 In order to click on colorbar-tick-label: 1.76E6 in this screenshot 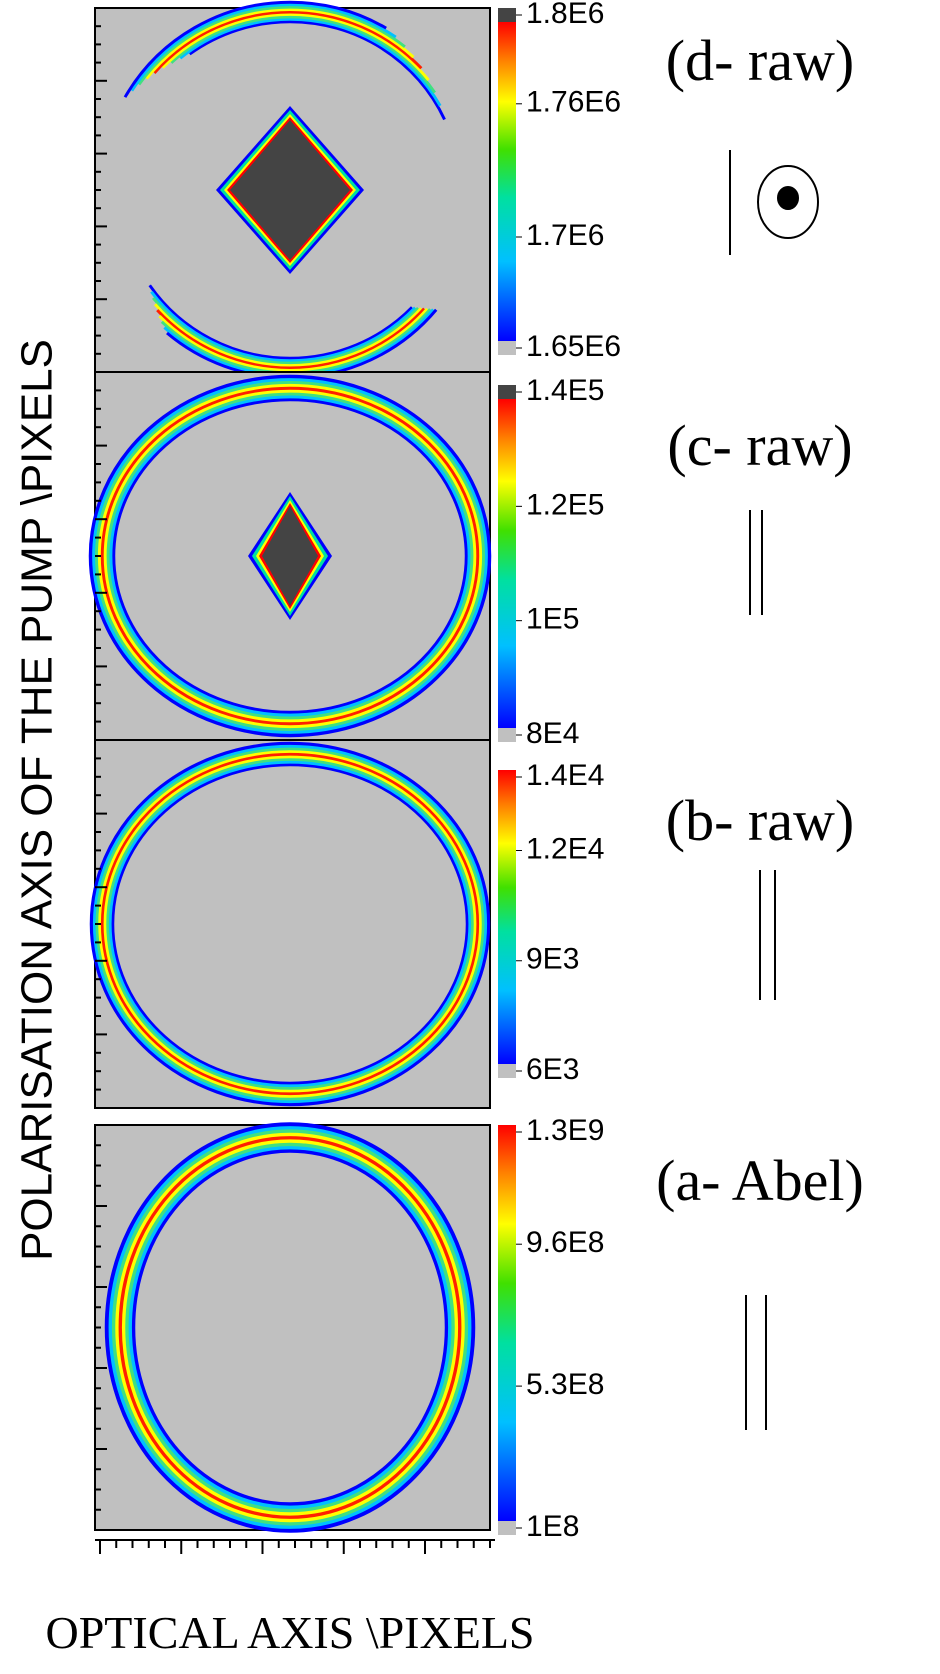, I will do `click(573, 102)`.